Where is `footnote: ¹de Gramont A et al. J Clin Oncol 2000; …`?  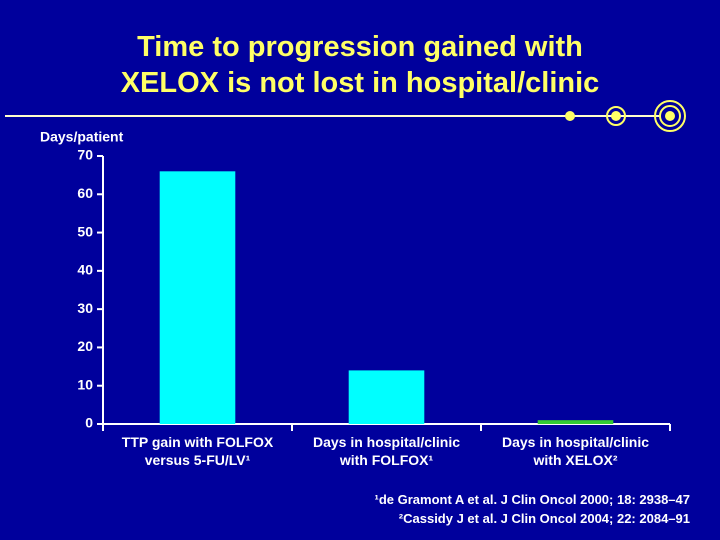 footnote: ¹de Gramont A et al. J Clin Oncol 2000; … is located at coordinates (533, 499).